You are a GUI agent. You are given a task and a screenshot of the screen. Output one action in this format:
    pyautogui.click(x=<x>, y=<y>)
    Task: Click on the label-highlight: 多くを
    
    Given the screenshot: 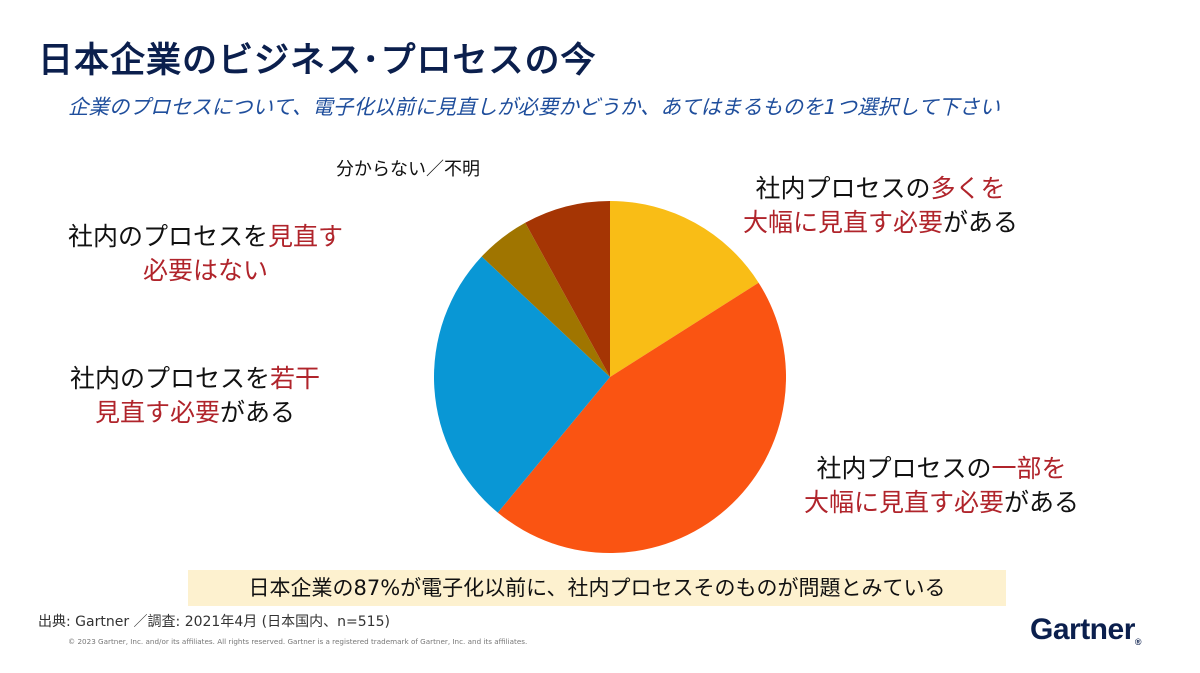 What is the action you would take?
    pyautogui.click(x=968, y=188)
    